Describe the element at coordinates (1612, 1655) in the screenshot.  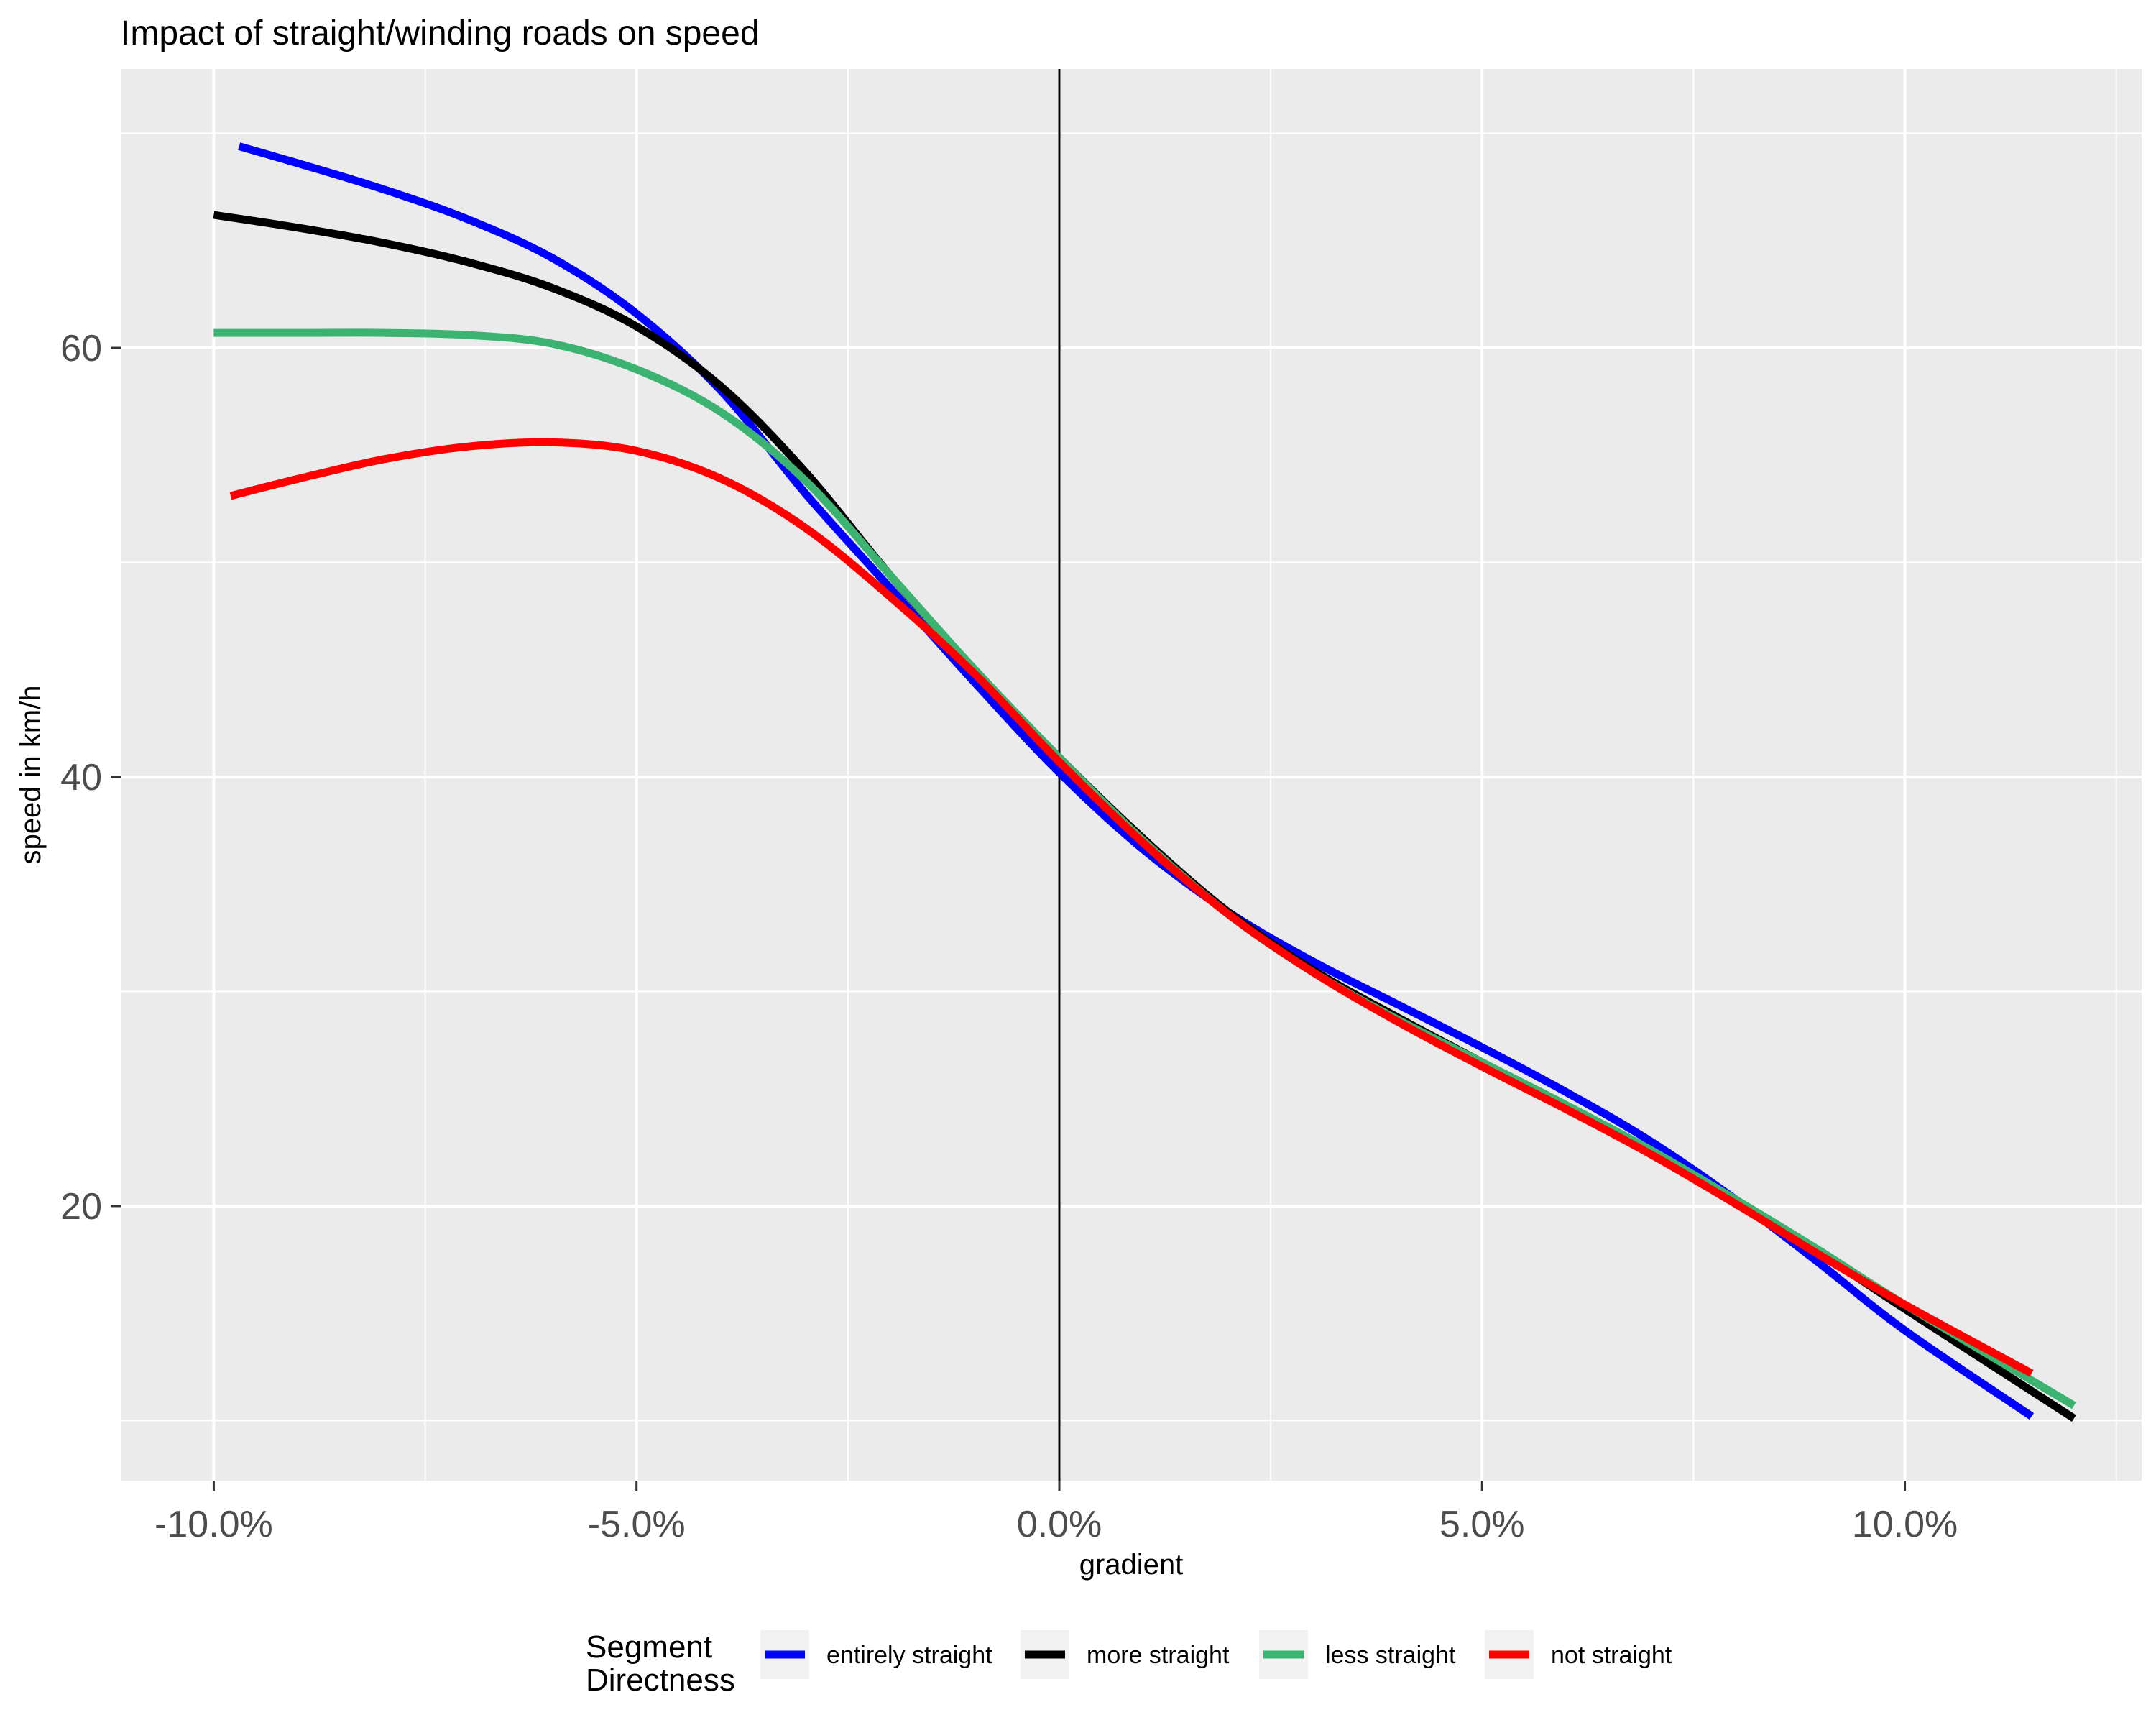
I see `legend-label-not-straight: not straight` at that location.